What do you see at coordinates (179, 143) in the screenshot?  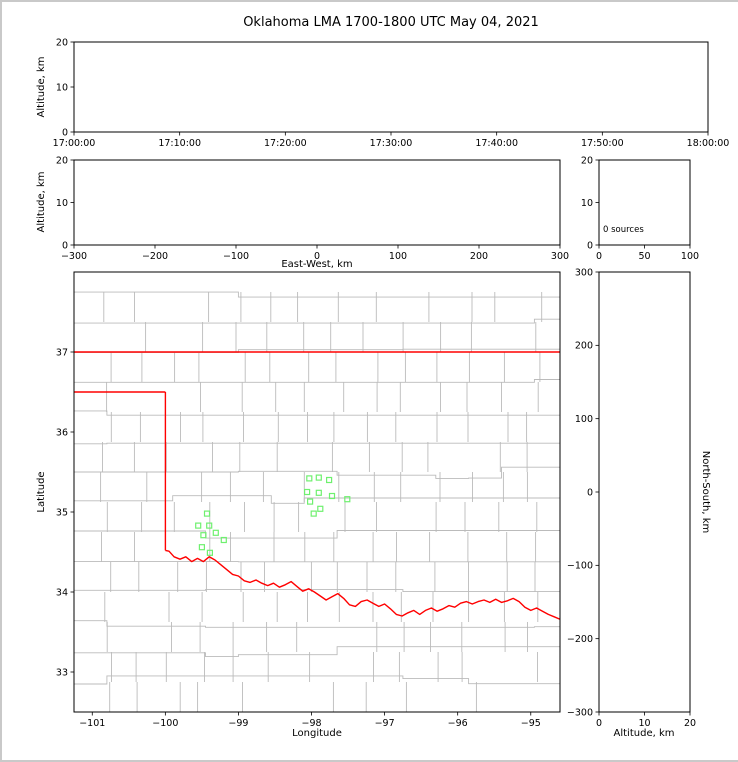 I see `svg-text: 17:10:00` at bounding box center [179, 143].